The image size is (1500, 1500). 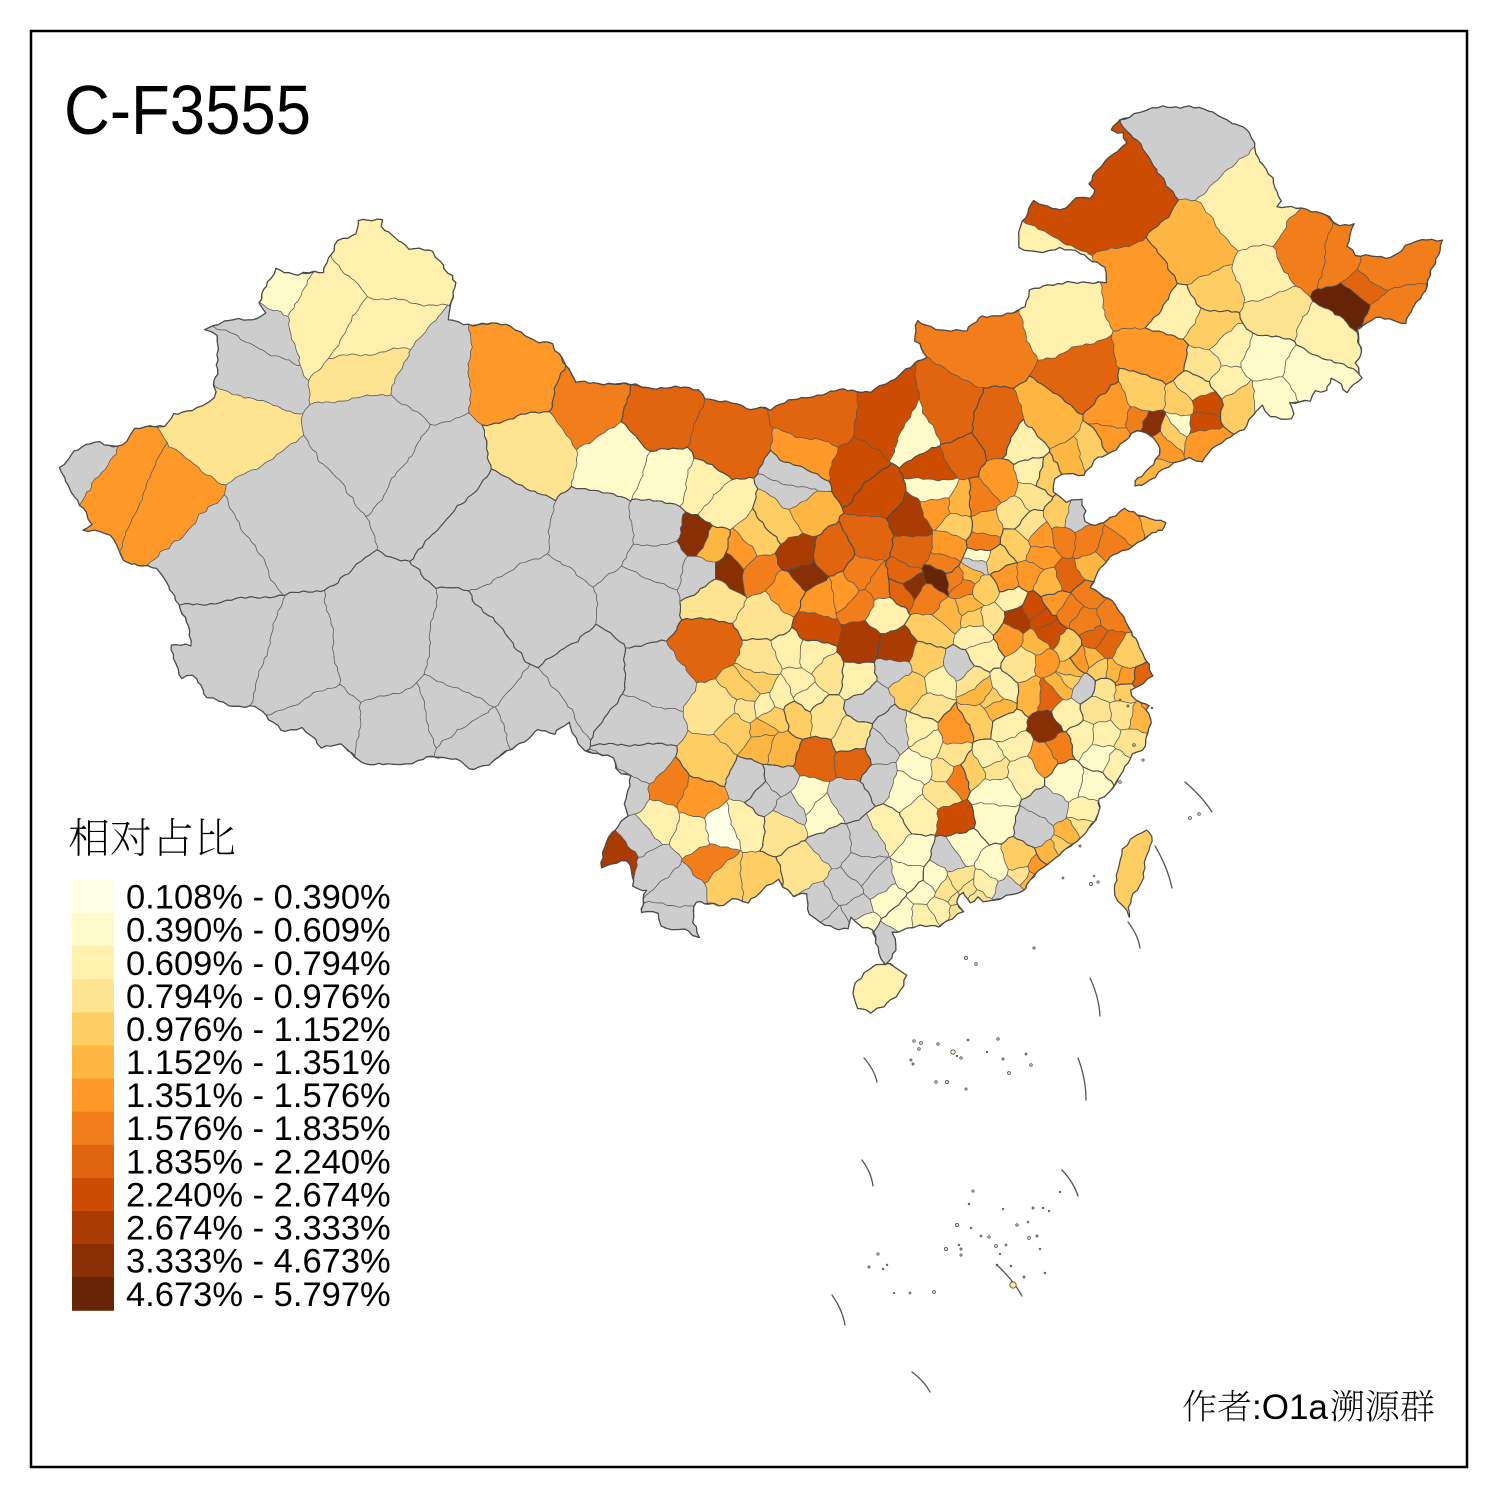 What do you see at coordinates (258, 1162) in the screenshot?
I see `svg-text: 1.835% - 2.240%` at bounding box center [258, 1162].